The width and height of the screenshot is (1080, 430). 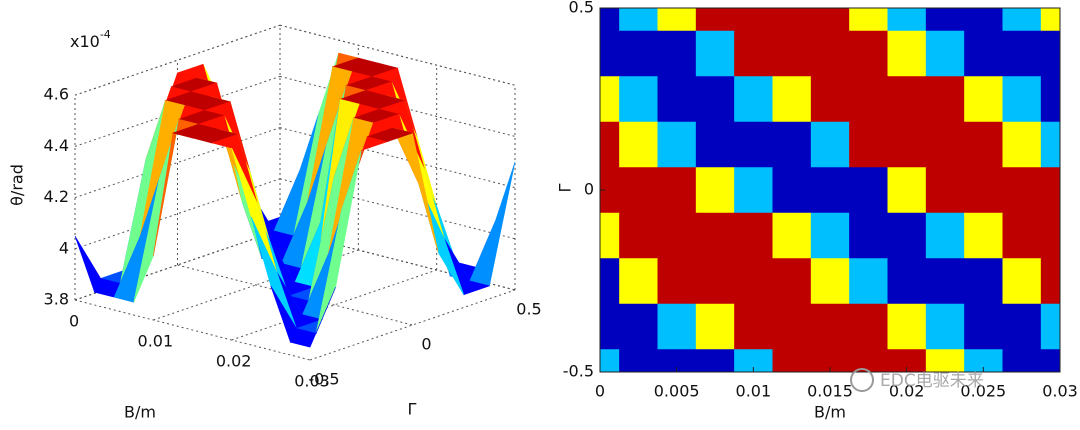 What do you see at coordinates (907, 391) in the screenshot?
I see `x-tick-label: 0.02` at bounding box center [907, 391].